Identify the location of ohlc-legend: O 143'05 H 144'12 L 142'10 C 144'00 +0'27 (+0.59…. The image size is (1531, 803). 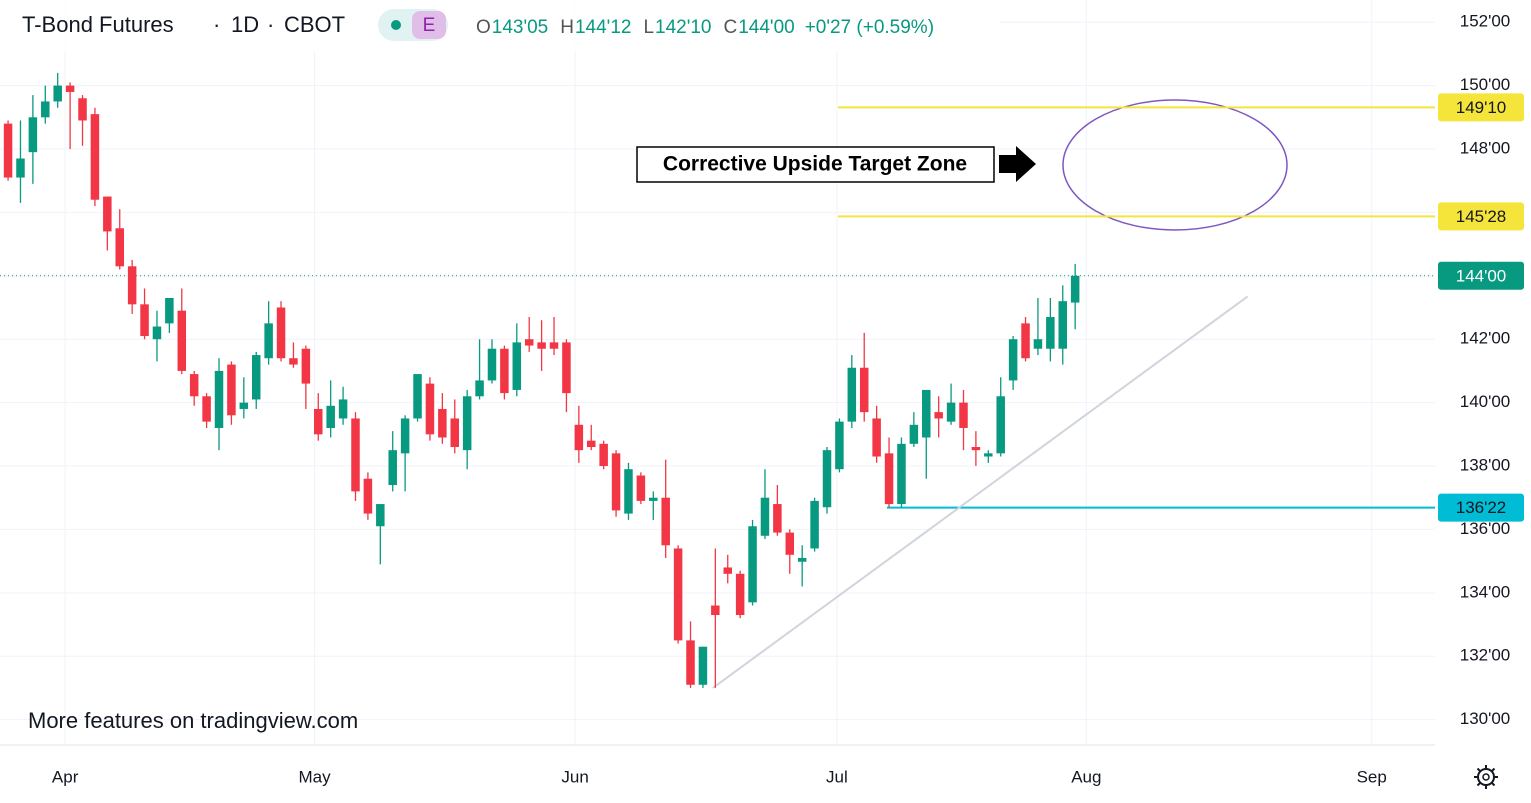
(705, 27).